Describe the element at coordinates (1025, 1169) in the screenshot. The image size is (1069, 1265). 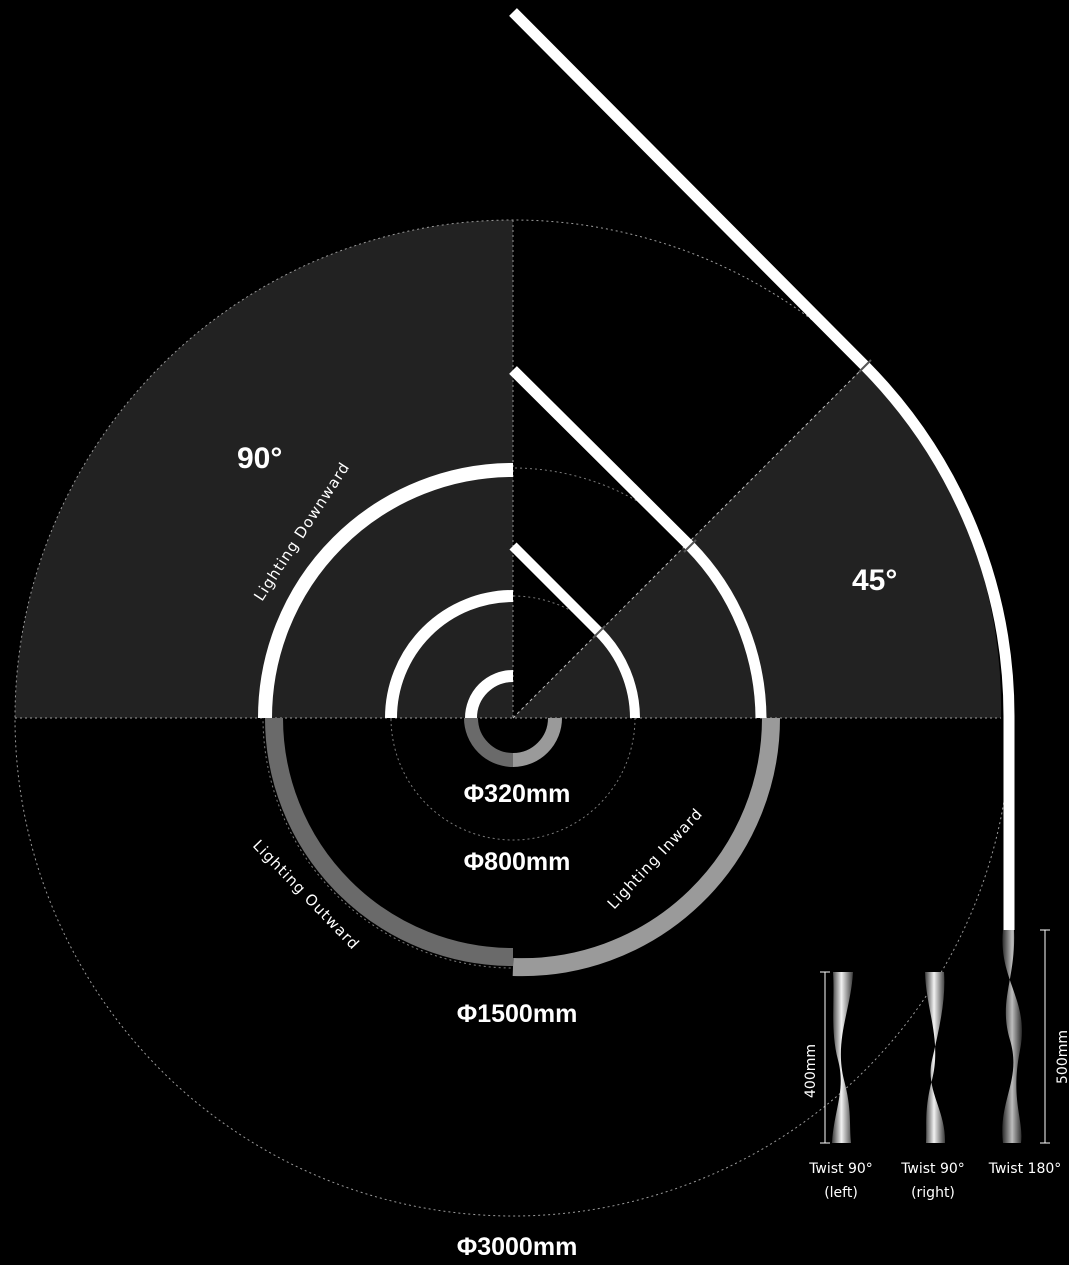
I see `twist-180-caption: Twist 180°` at that location.